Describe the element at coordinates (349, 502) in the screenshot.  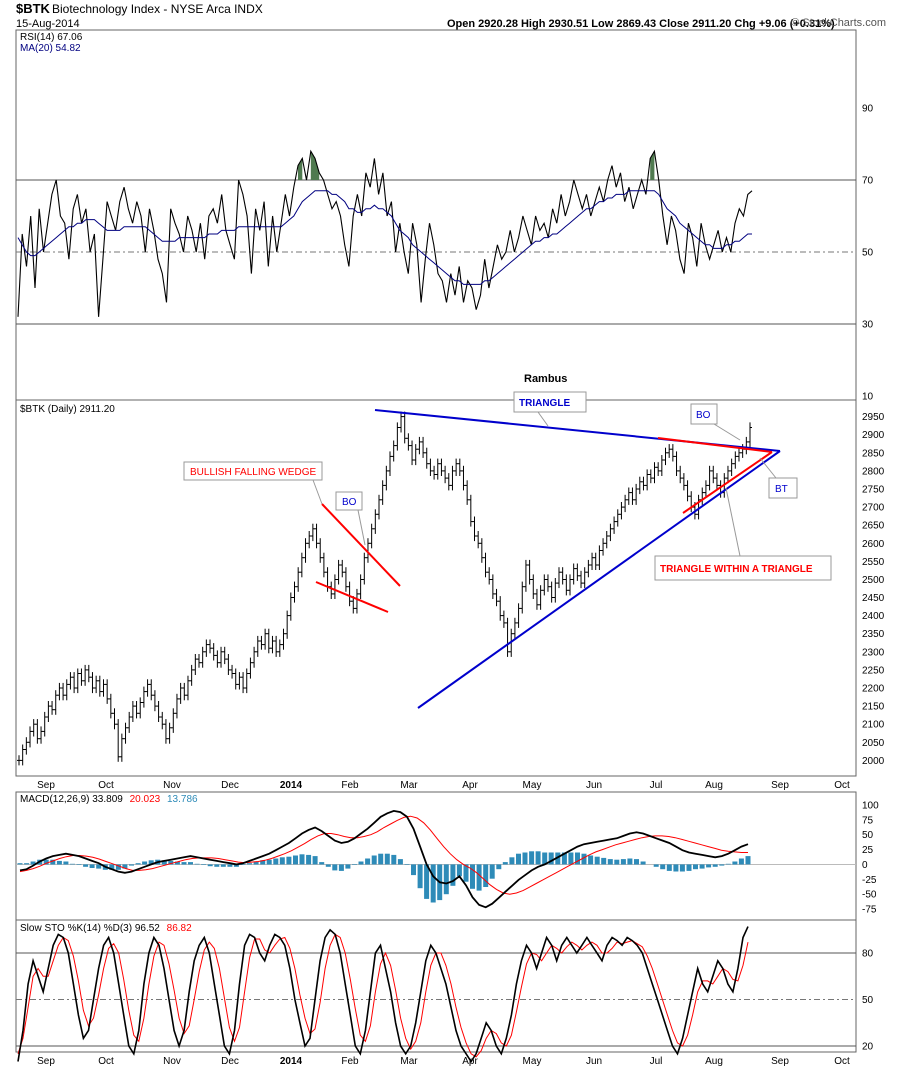
I see `bo-callout-1-text: BO` at that location.